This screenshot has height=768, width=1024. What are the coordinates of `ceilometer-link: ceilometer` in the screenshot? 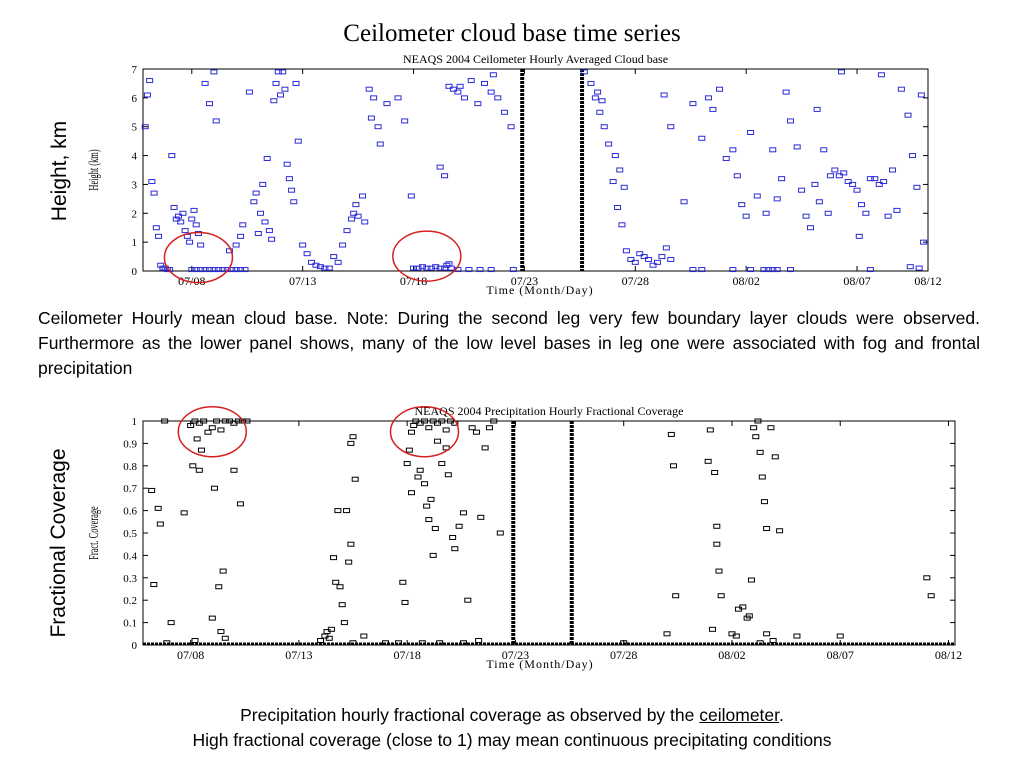 It's located at (739, 715).